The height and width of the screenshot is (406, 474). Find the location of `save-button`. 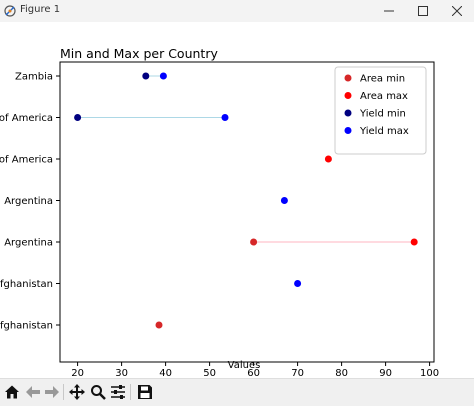

save-button is located at coordinates (145, 392).